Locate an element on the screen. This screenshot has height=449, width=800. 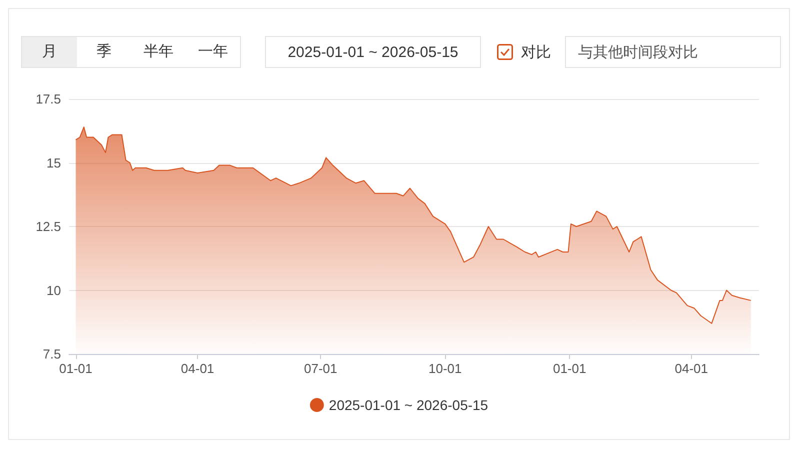
y-tick-label: 17.5 is located at coordinates (48, 99).